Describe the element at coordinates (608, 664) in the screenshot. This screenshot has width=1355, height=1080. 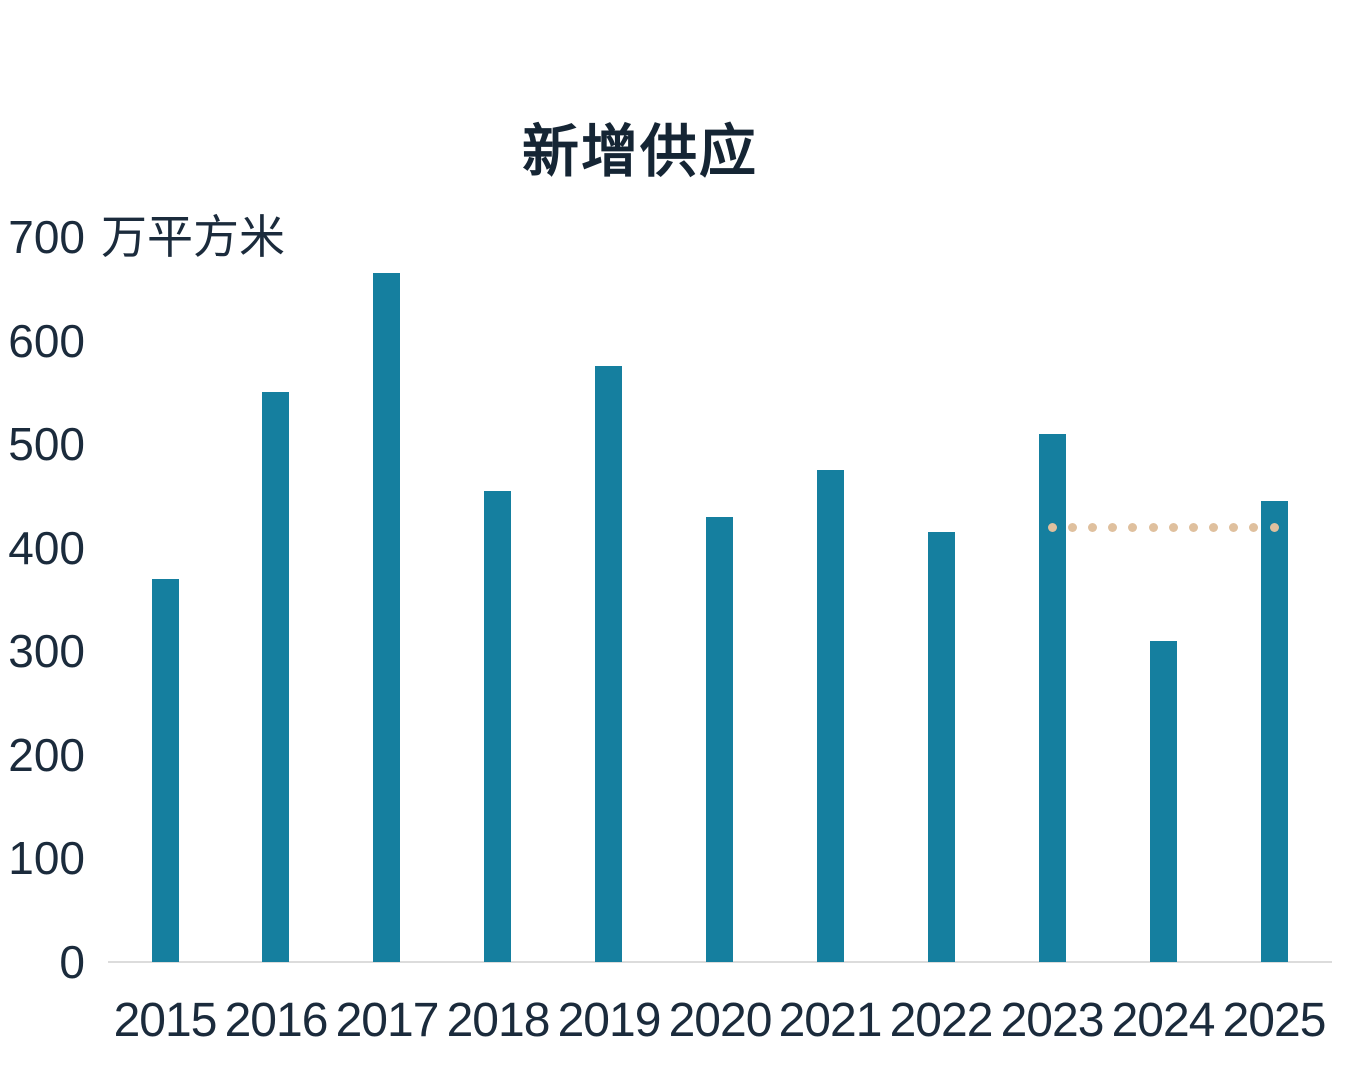
I see `bar-2019` at that location.